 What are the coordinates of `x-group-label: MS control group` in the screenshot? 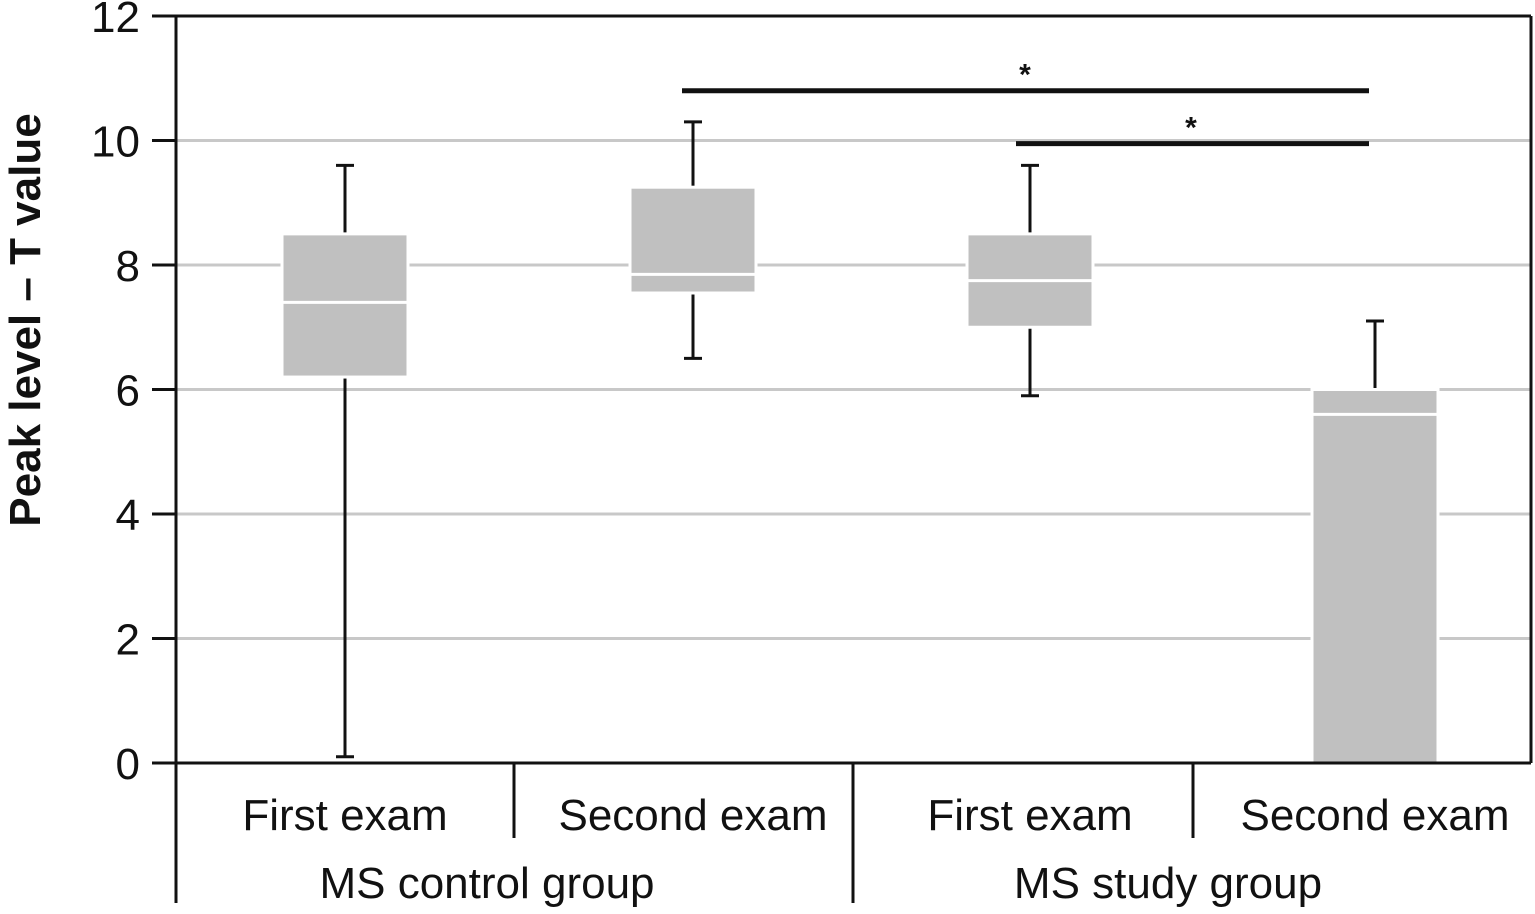 It's located at (486, 883).